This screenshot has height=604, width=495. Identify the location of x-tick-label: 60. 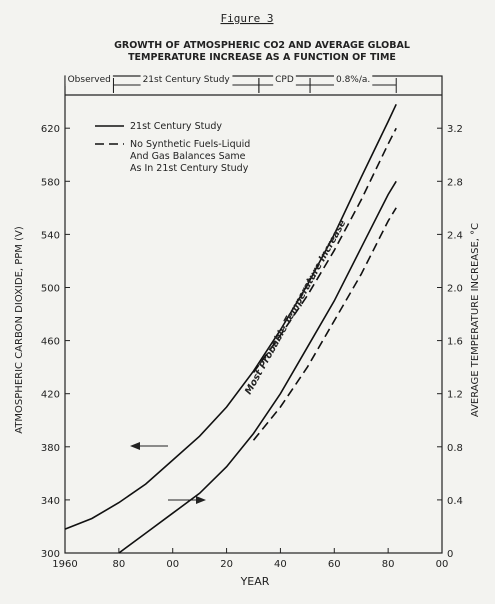
(334, 564).